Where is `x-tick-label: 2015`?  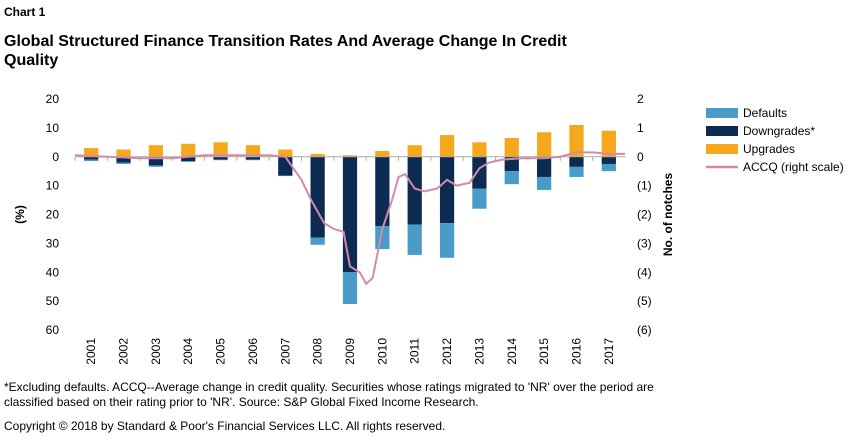 x-tick-label: 2015 is located at coordinates (544, 351).